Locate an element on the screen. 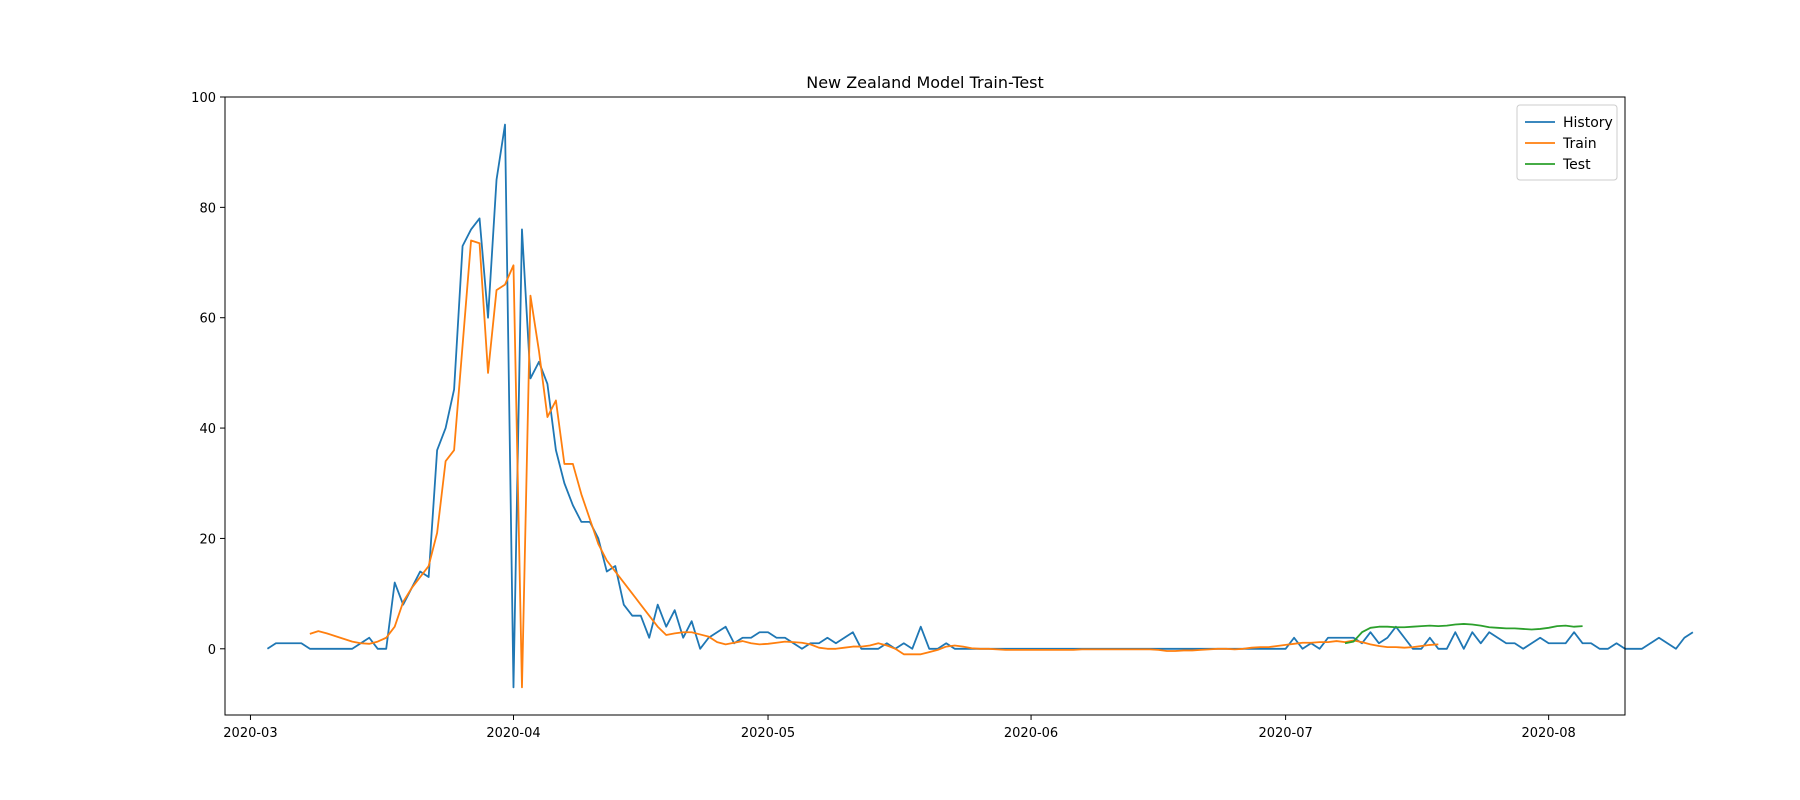  y-tick-label: 40 is located at coordinates (207, 429).